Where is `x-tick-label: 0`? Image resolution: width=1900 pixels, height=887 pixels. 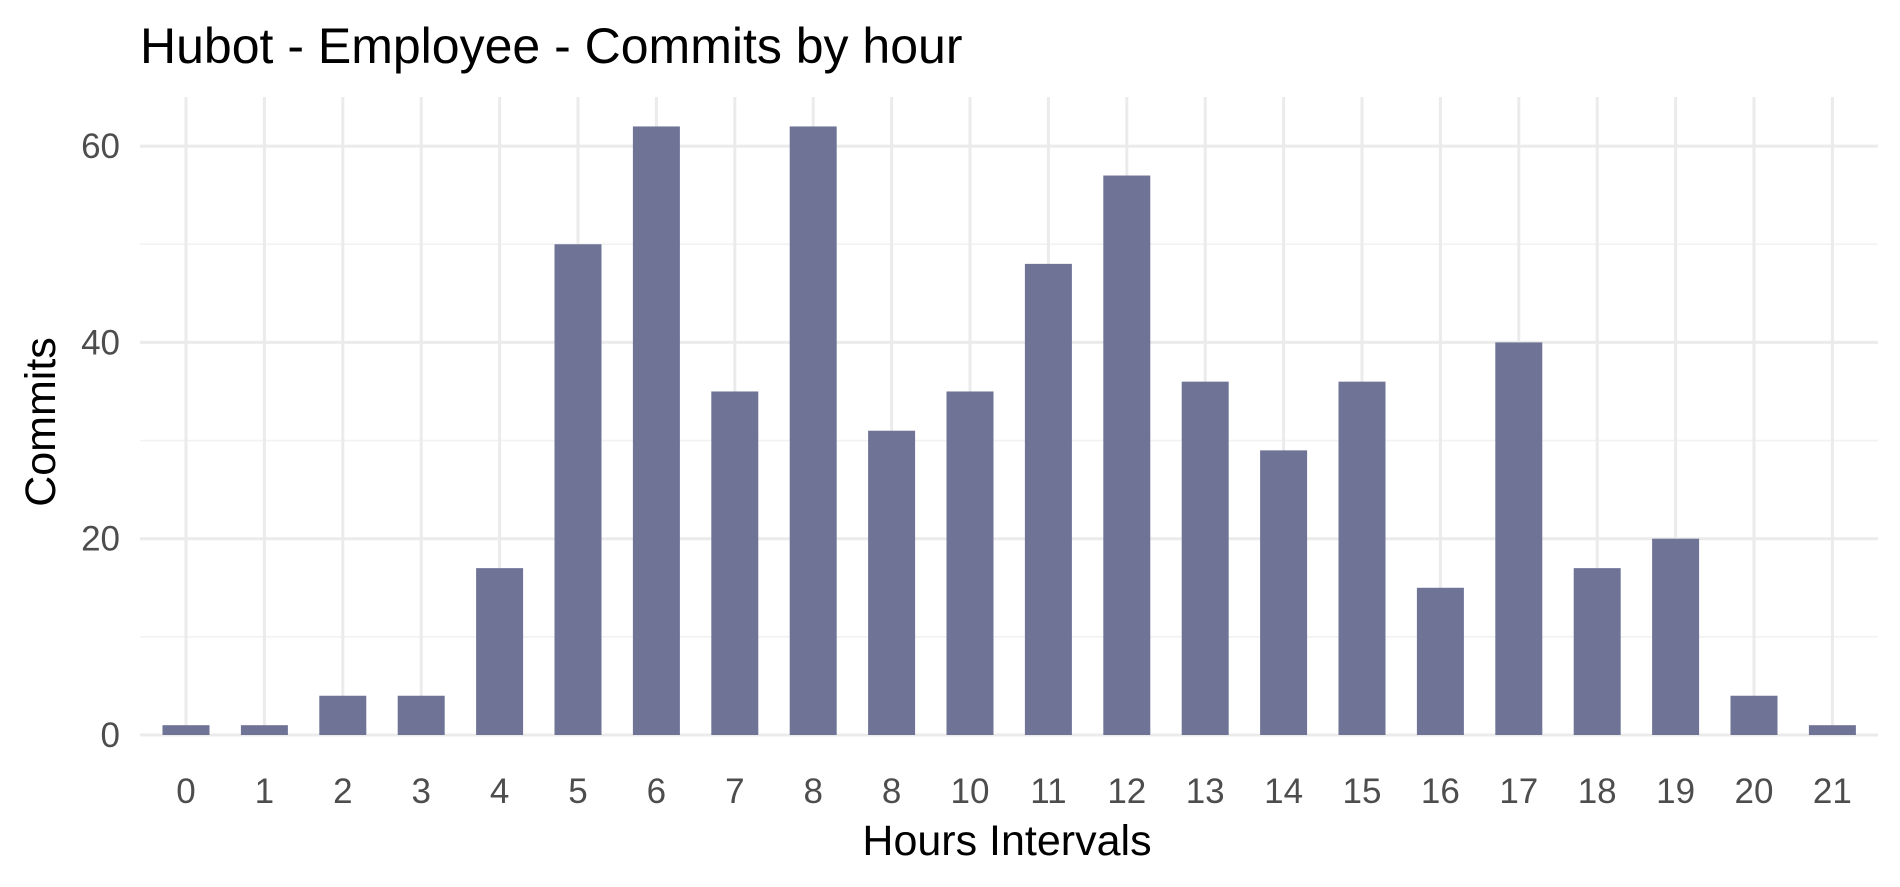
x-tick-label: 0 is located at coordinates (185, 791).